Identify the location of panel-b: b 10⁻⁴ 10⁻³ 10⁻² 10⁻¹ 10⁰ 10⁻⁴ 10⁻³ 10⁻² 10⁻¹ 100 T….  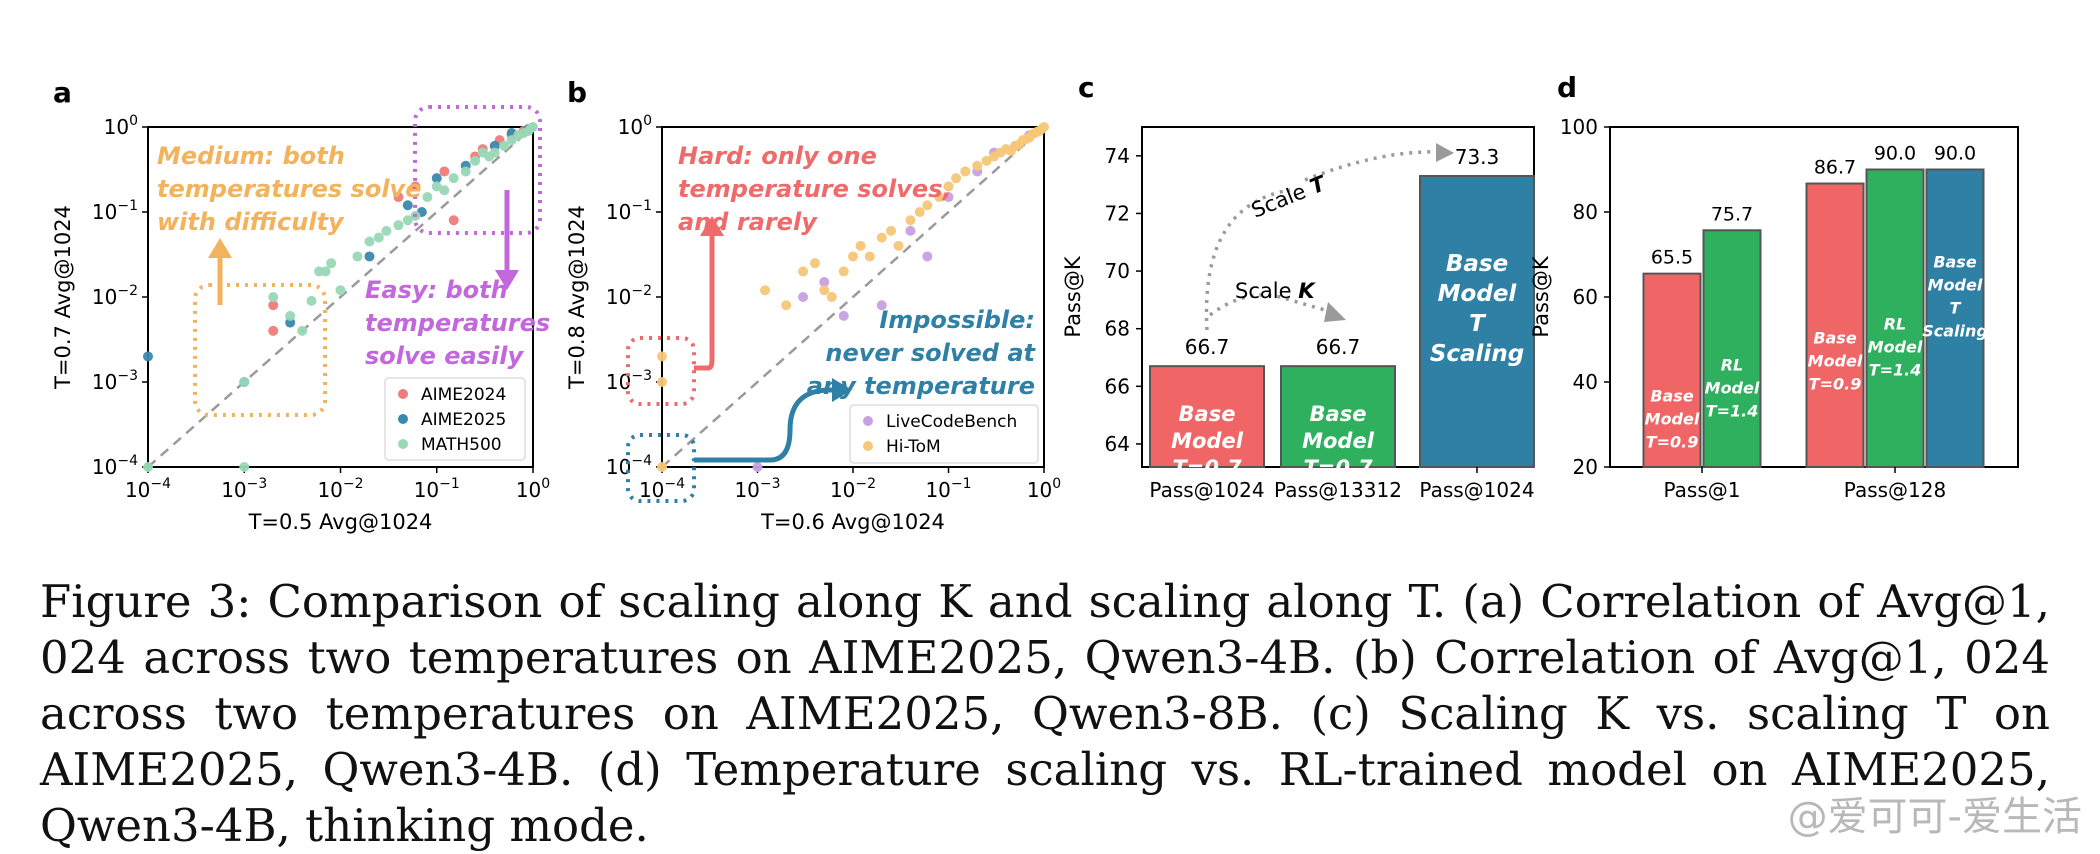
(813, 305).